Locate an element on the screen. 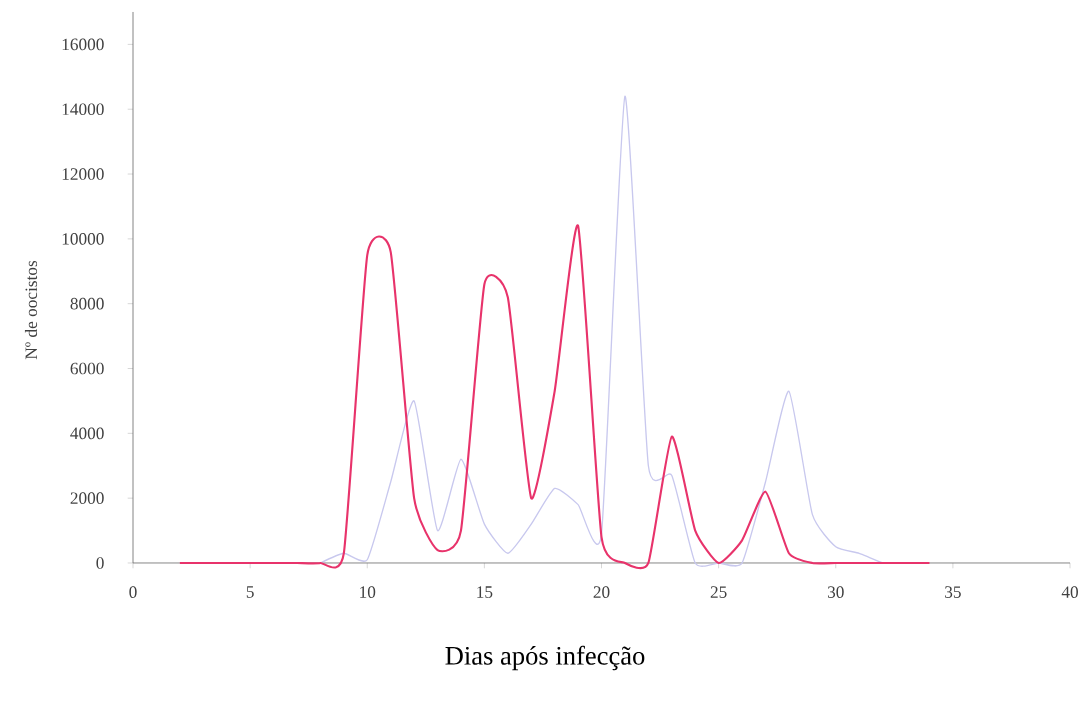 The image size is (1088, 705). x-tick-label: 35 is located at coordinates (953, 592).